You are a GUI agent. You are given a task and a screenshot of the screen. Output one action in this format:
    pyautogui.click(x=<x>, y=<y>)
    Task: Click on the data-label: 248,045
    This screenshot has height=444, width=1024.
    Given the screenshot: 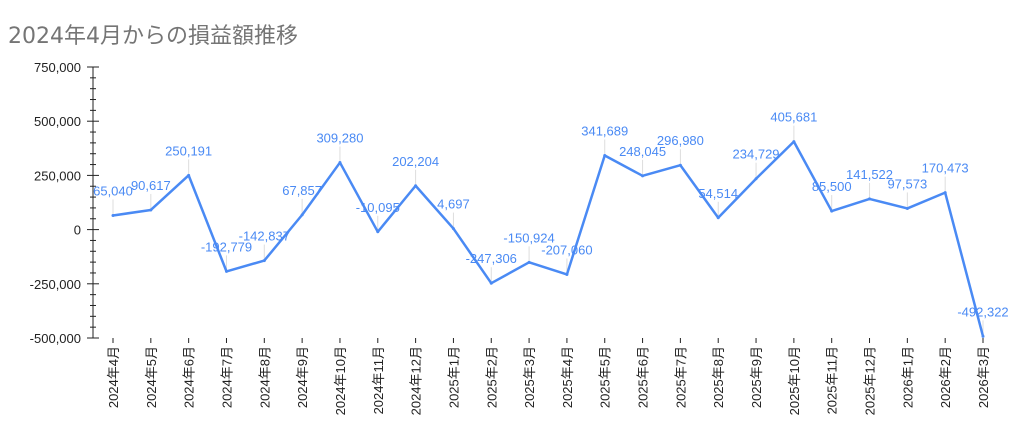 What is the action you would take?
    pyautogui.click(x=642, y=151)
    